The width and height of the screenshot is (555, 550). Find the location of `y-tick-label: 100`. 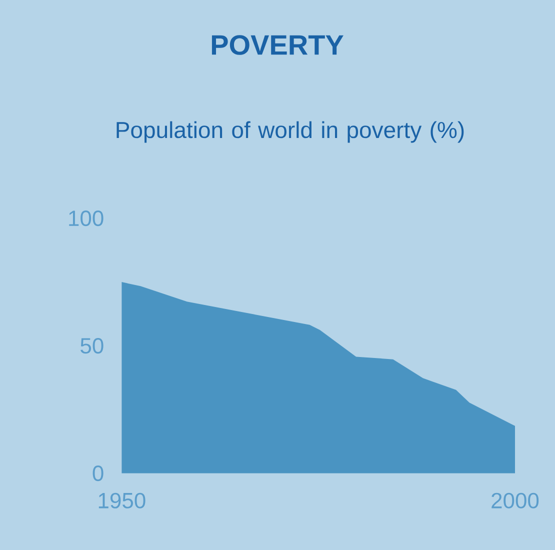

y-tick-label: 100 is located at coordinates (86, 218).